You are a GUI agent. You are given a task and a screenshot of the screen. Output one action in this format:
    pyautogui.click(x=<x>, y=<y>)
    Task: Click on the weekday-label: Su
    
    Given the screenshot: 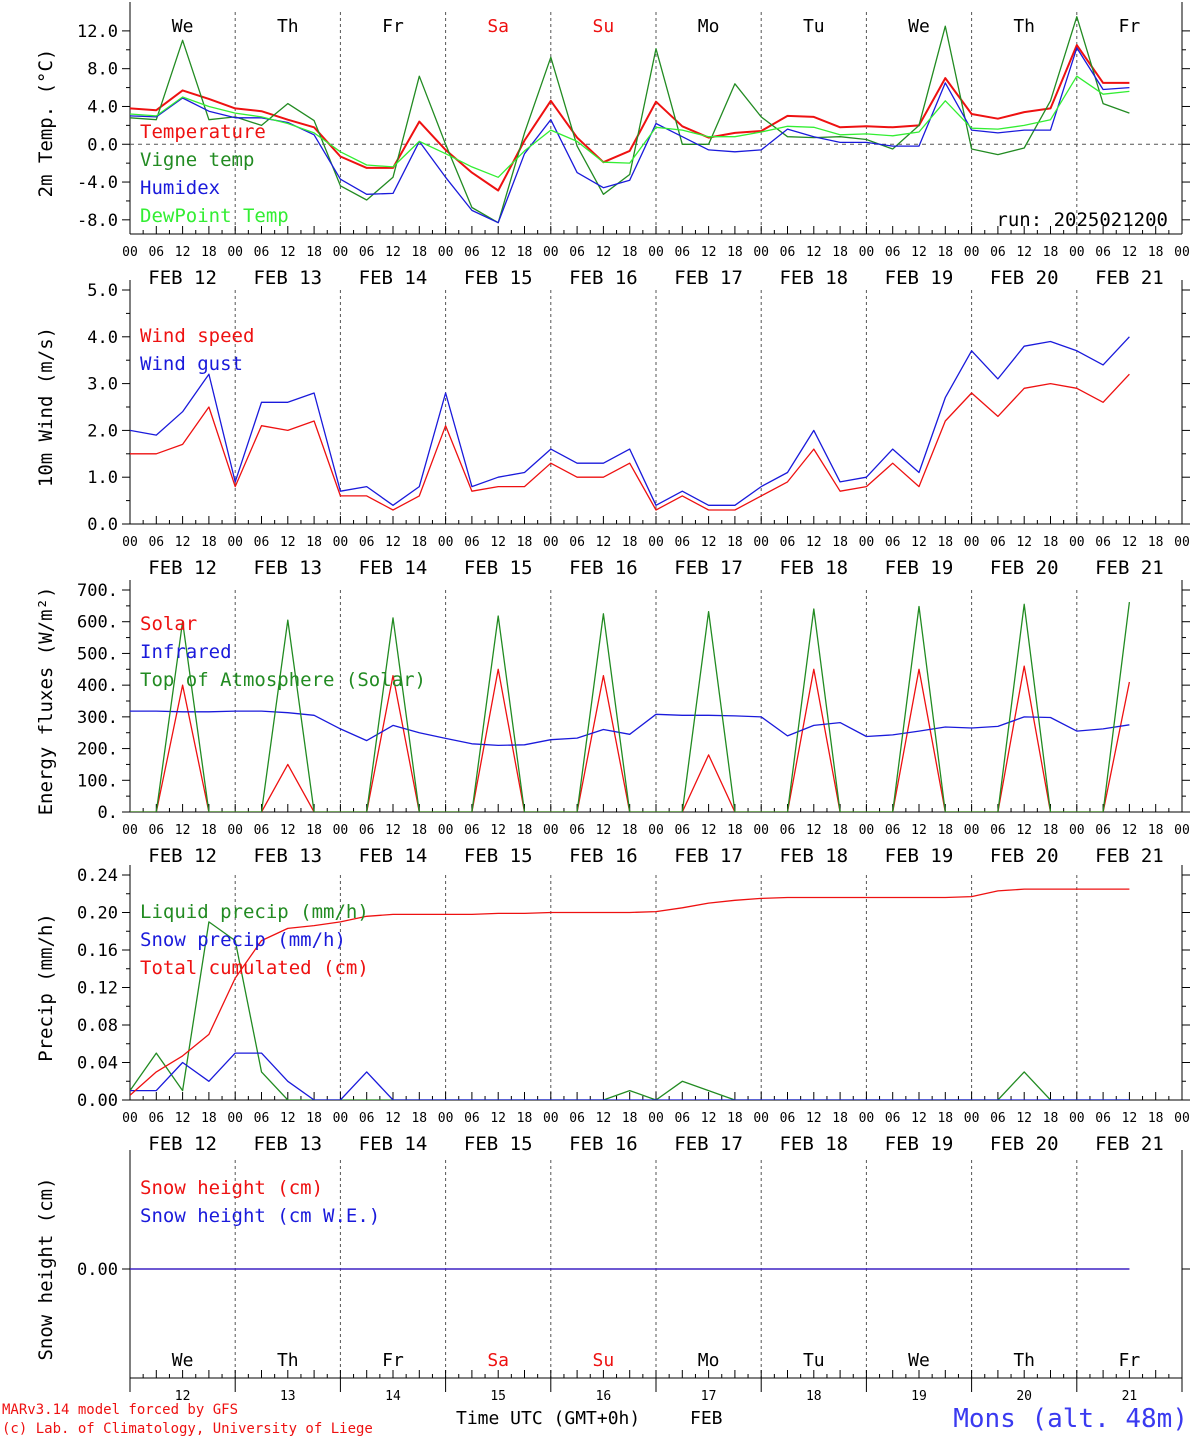 What is the action you would take?
    pyautogui.click(x=604, y=26)
    